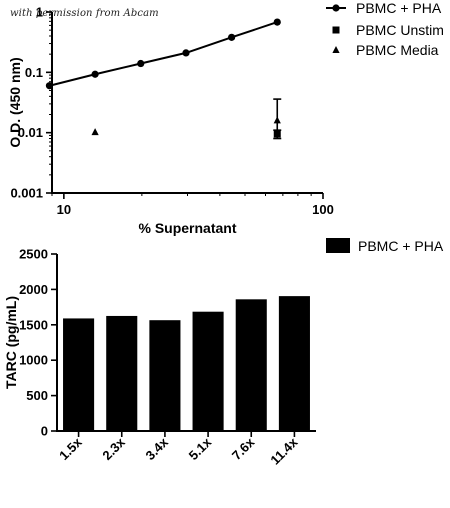  What do you see at coordinates (397, 50) in the screenshot?
I see `legend-label-pbmc-media: PBMC Media` at bounding box center [397, 50].